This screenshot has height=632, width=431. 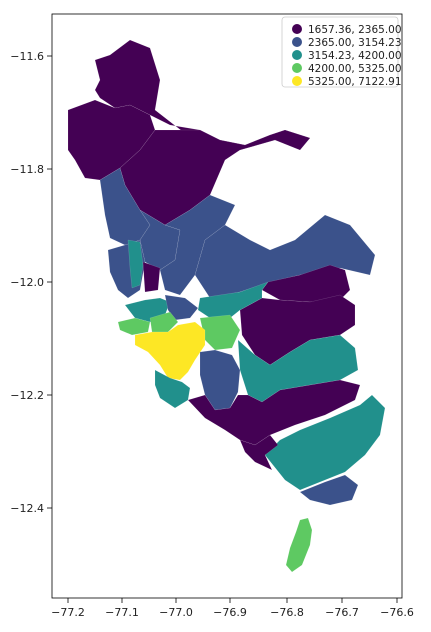 What do you see at coordinates (176, 612) in the screenshot?
I see `x-tick-label: −77.0` at bounding box center [176, 612].